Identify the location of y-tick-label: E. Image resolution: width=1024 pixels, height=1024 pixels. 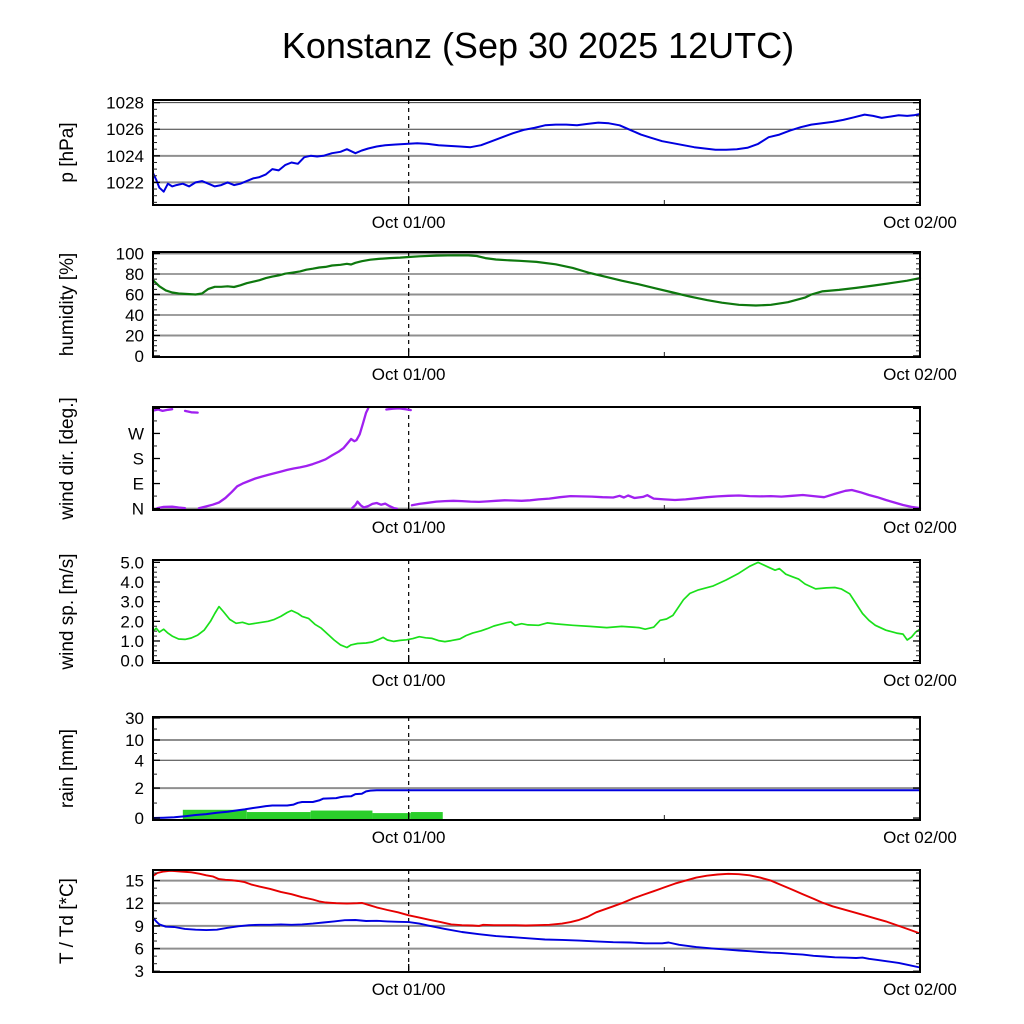
(138, 484).